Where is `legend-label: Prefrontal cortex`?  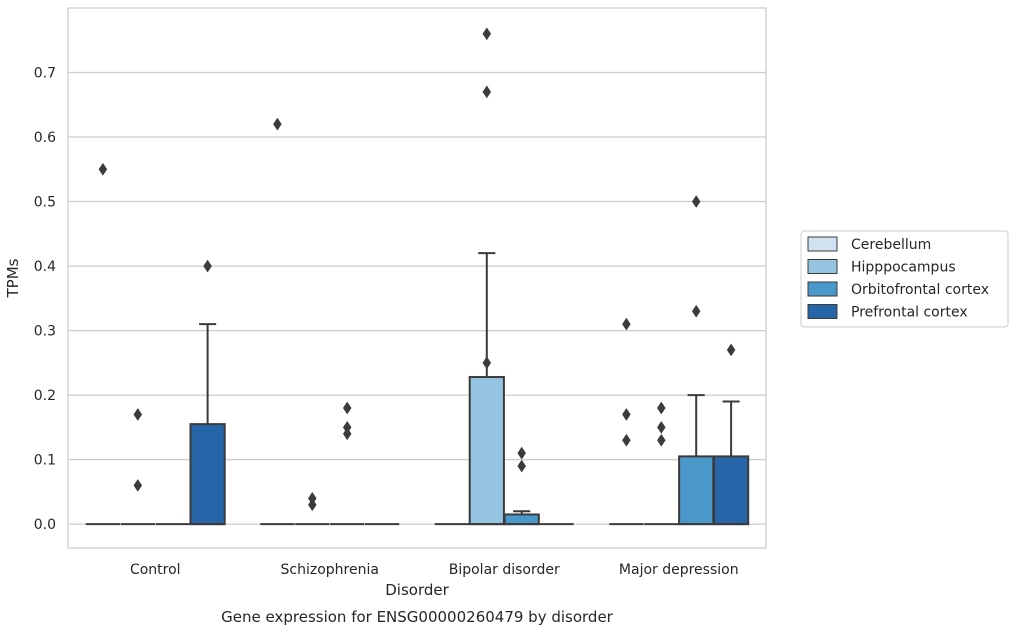
legend-label: Prefrontal cortex is located at coordinates (909, 313).